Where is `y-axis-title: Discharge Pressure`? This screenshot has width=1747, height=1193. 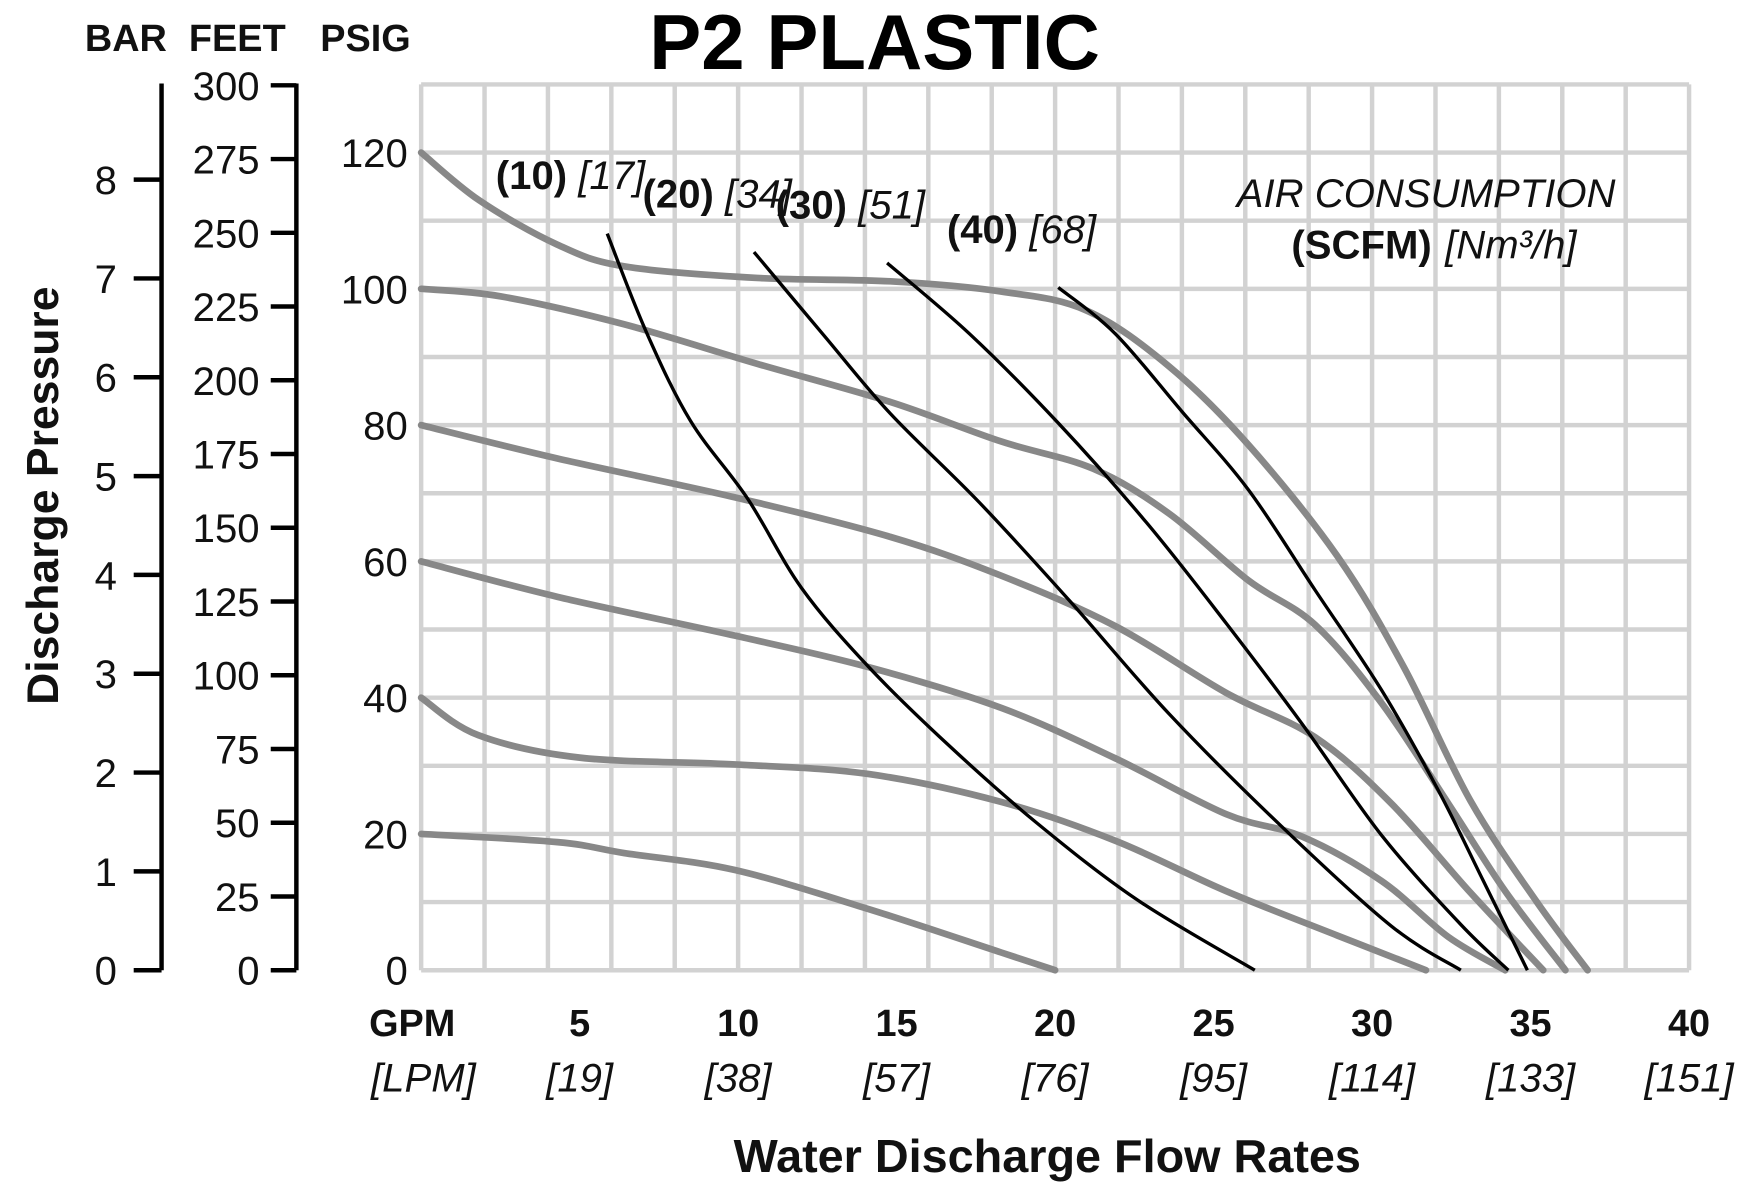 y-axis-title: Discharge Pressure is located at coordinates (43, 495).